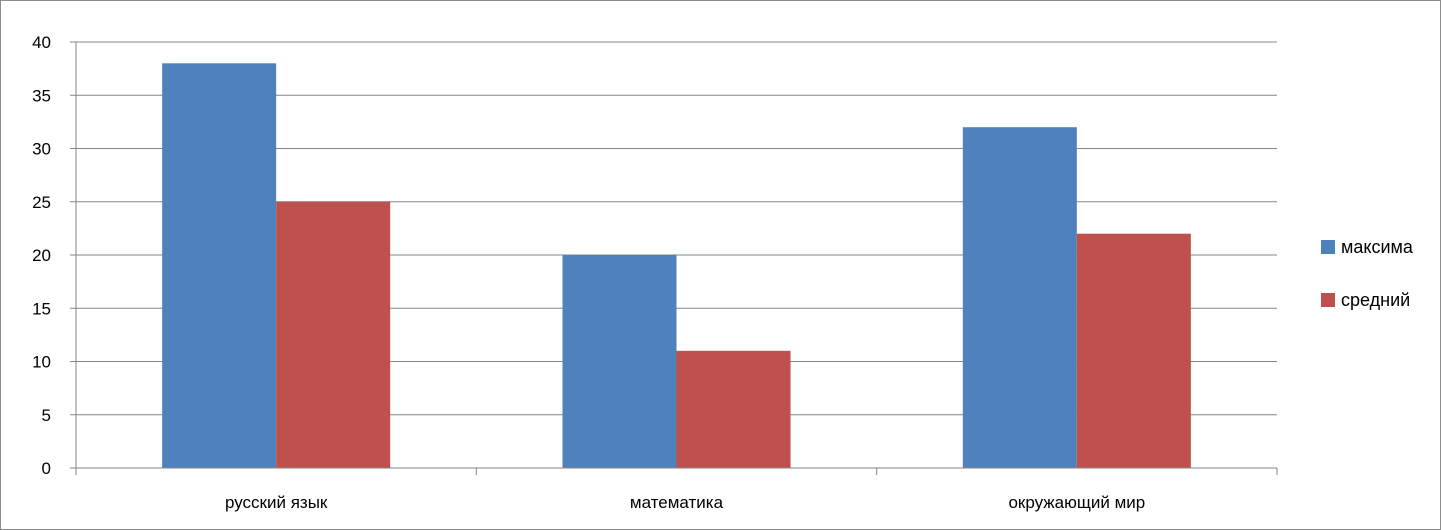 The image size is (1441, 530). Describe the element at coordinates (41, 362) in the screenshot. I see `y-tick-label: 10` at that location.